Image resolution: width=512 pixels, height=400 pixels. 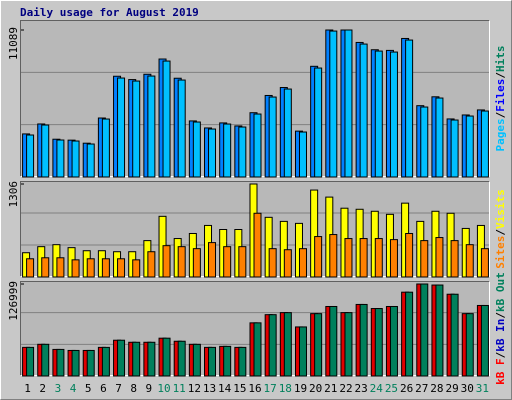 What do you see at coordinates (482, 388) in the screenshot?
I see `x-tick-label: 31` at bounding box center [482, 388].